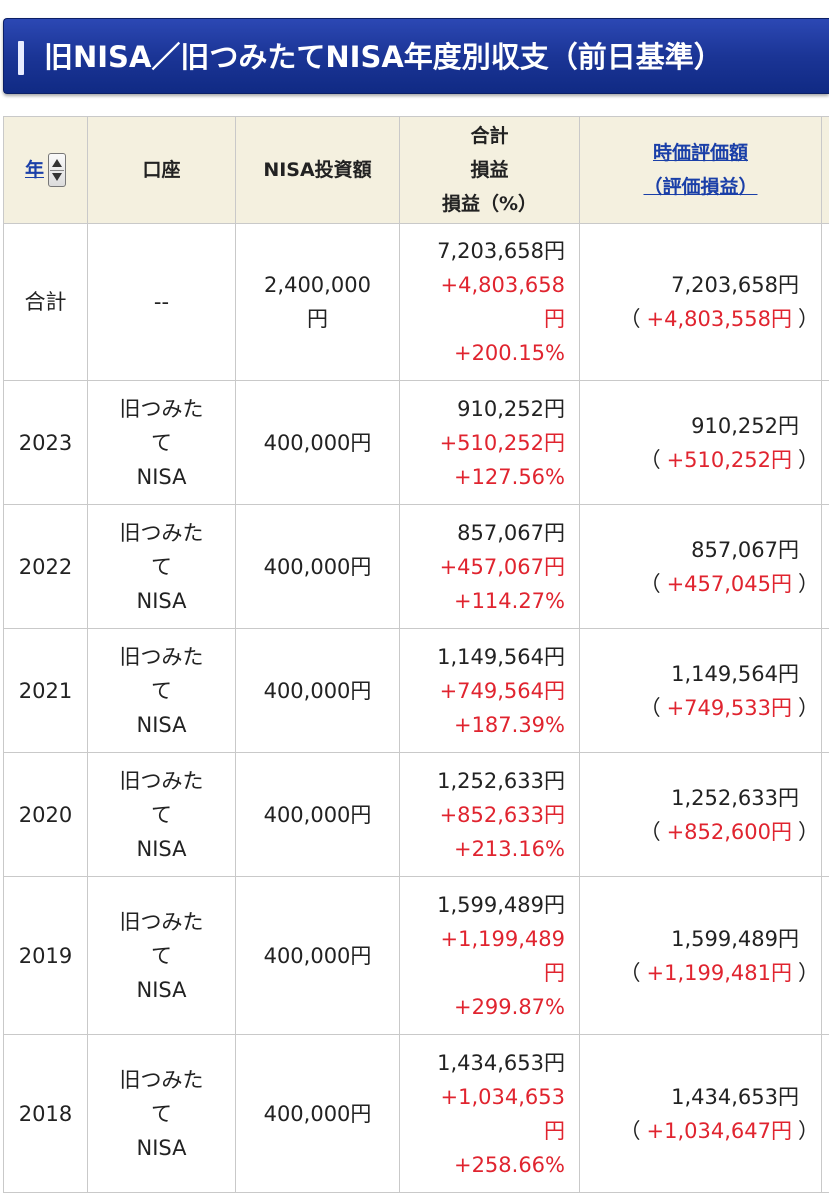 This screenshot has width=829, height=1200. What do you see at coordinates (57, 170) in the screenshot?
I see `sort-toggle-icon` at bounding box center [57, 170].